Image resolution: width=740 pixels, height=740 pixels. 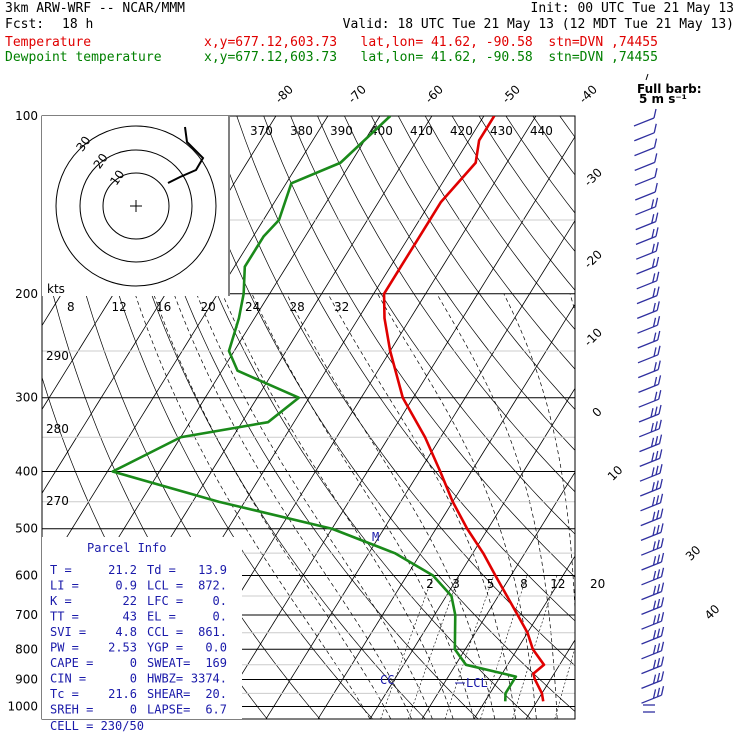 What do you see at coordinates (68, 679) in the screenshot?
I see `parcel-label: CIN =` at bounding box center [68, 679].